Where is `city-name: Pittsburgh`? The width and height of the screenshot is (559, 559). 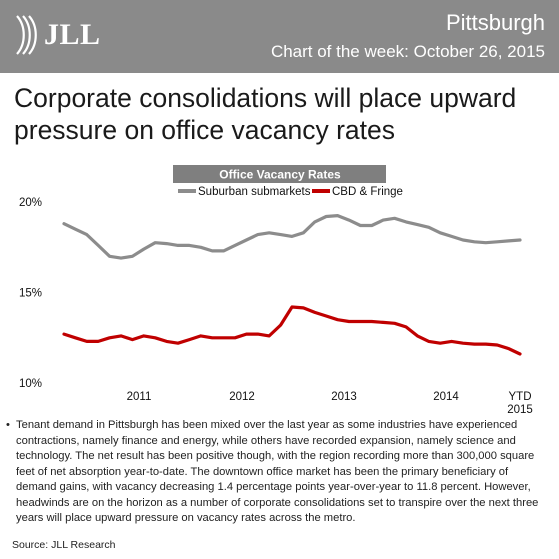
city-name: Pittsburgh is located at coordinates (495, 22).